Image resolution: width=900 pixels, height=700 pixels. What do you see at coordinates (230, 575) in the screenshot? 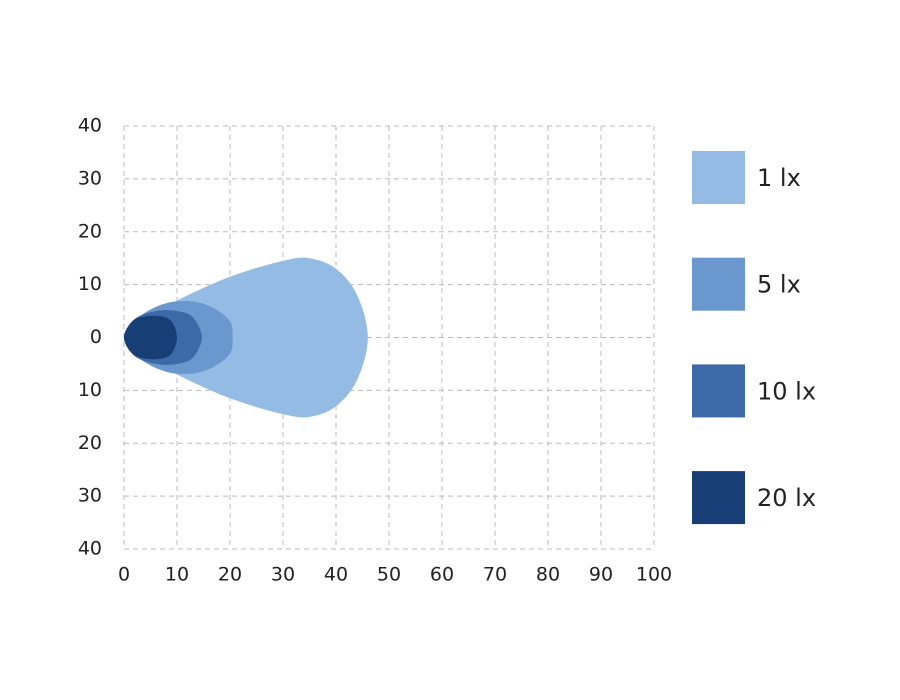
I see `x-tick-label: 20` at bounding box center [230, 575].